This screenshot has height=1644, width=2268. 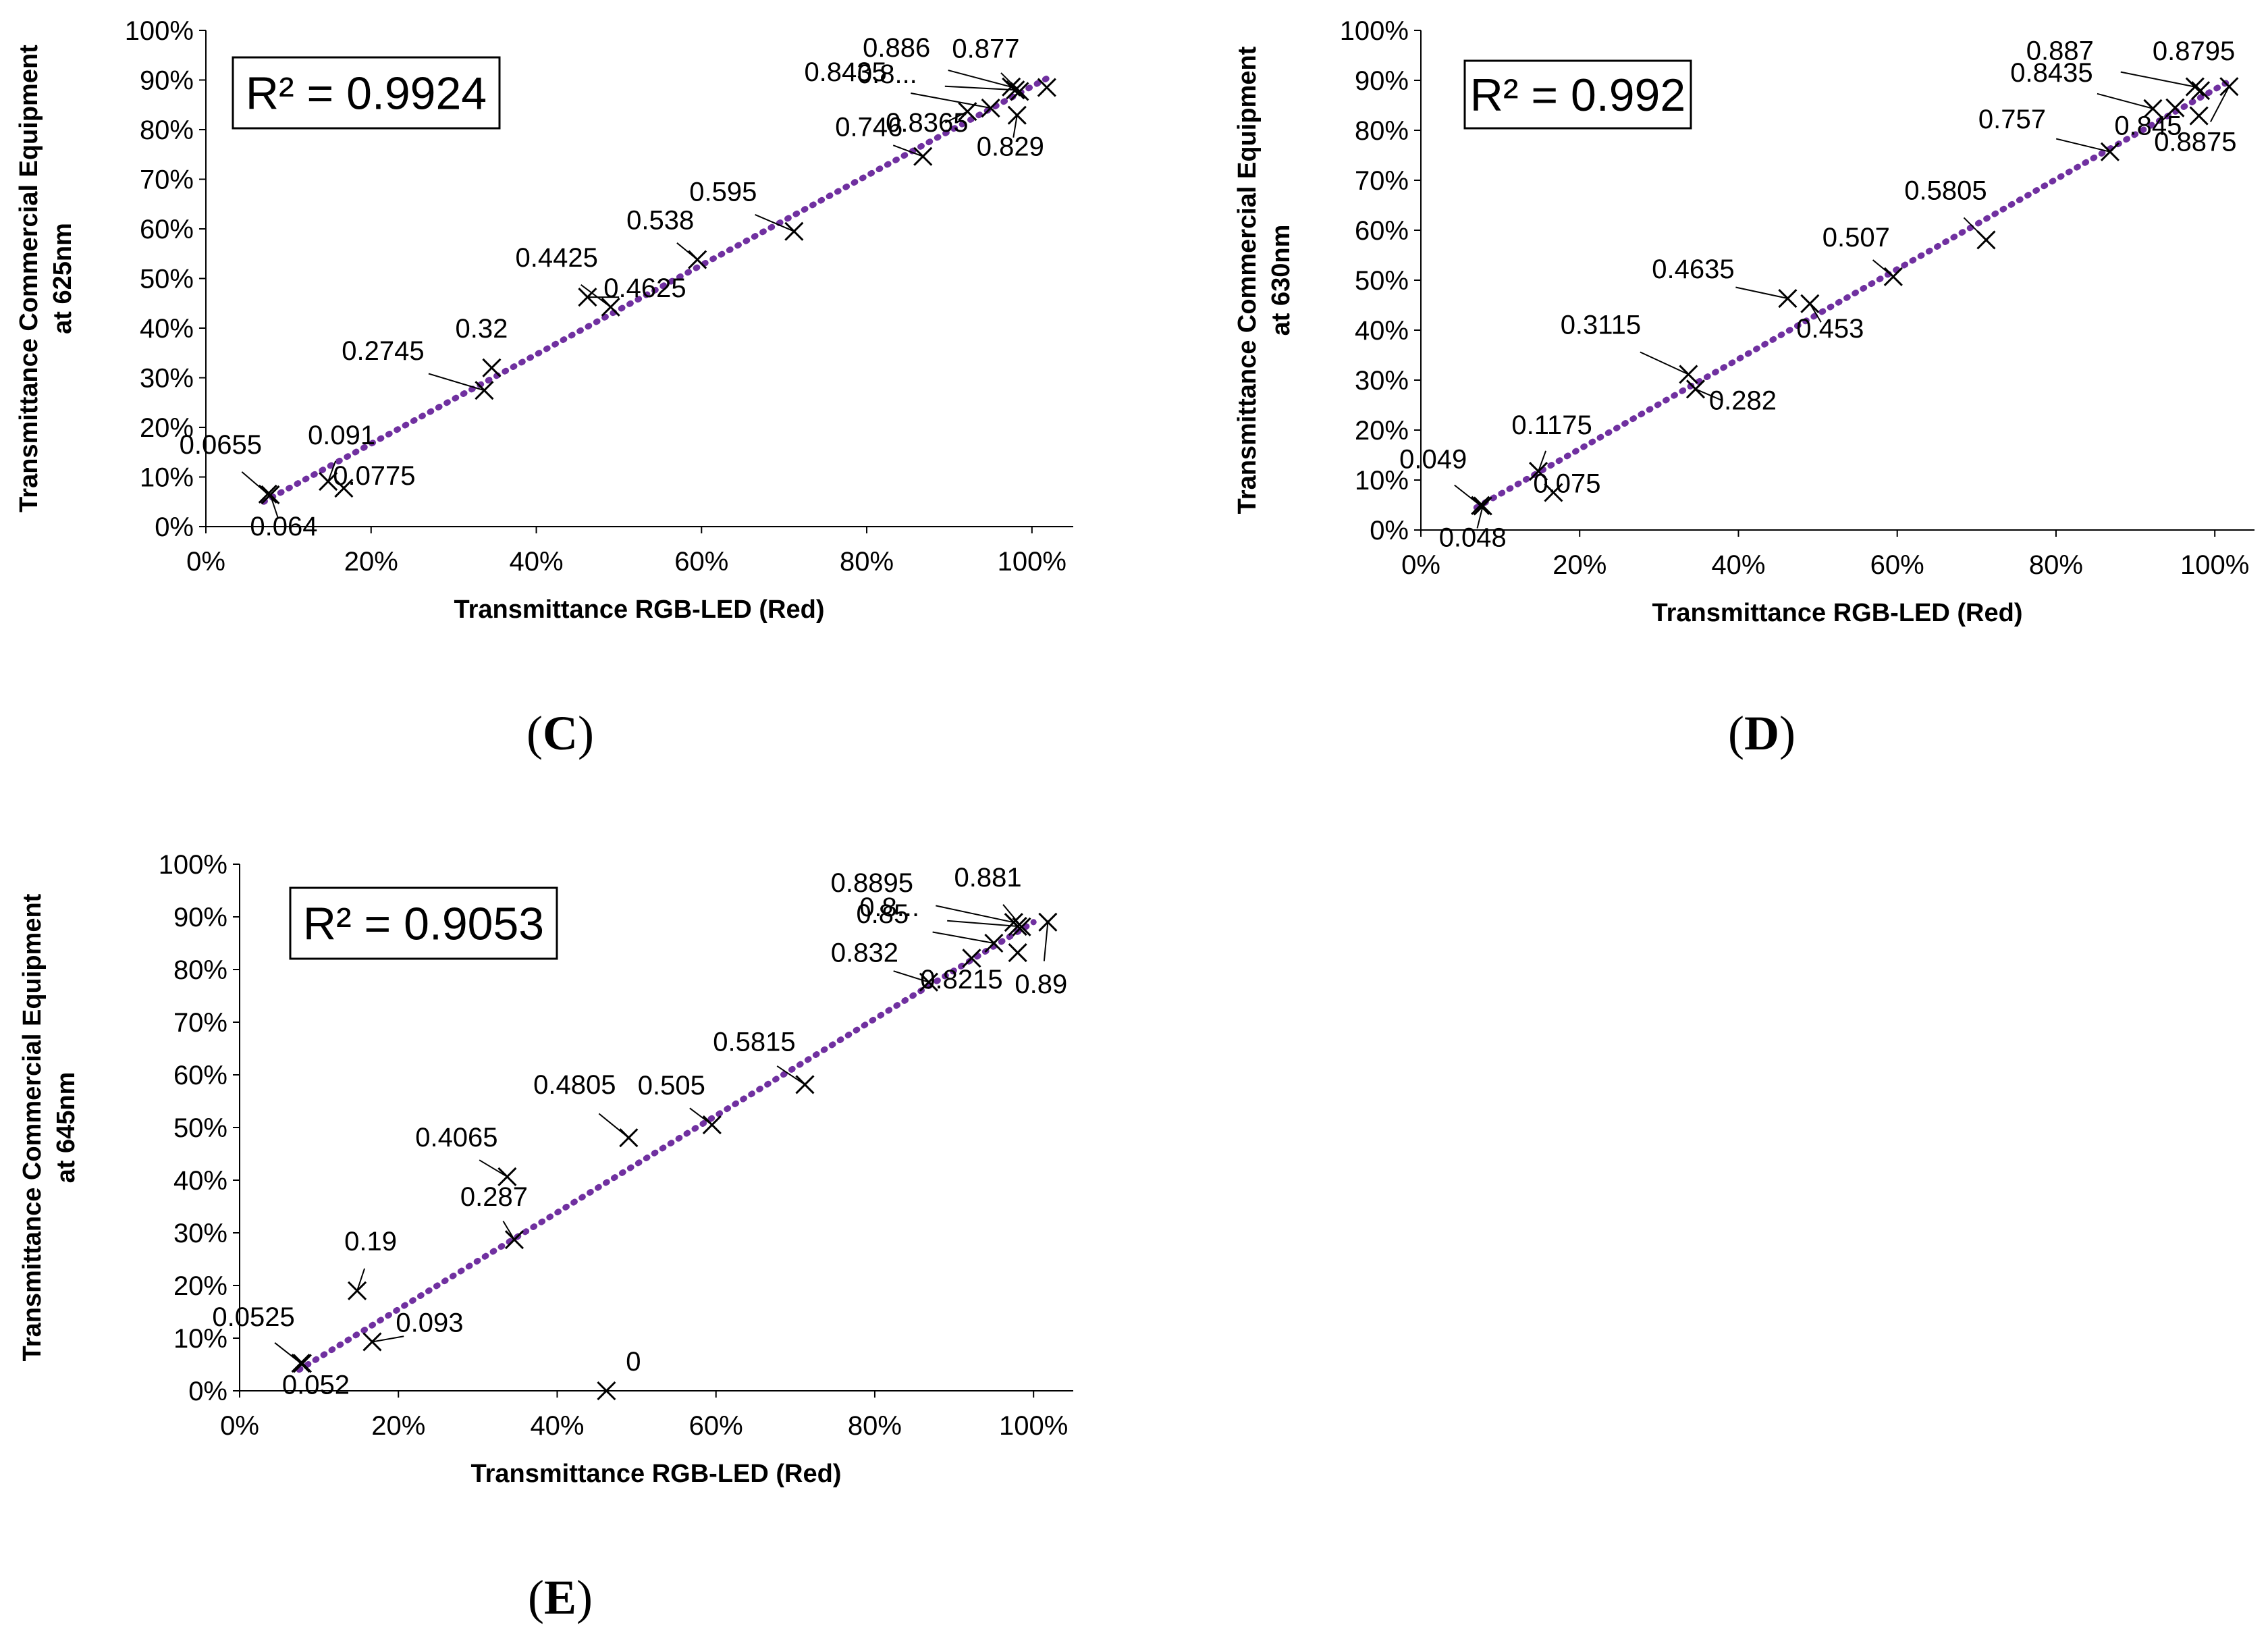 I want to click on y-tick-label: 10%, so click(x=200, y=1339).